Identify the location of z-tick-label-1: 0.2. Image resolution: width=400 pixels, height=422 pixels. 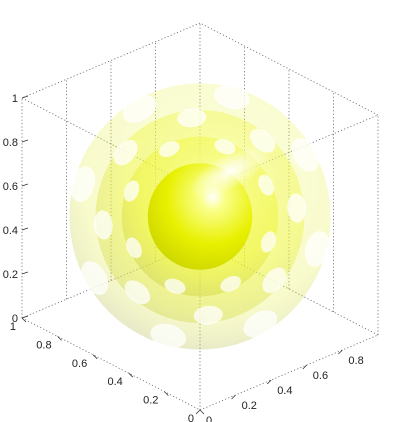
(10, 275).